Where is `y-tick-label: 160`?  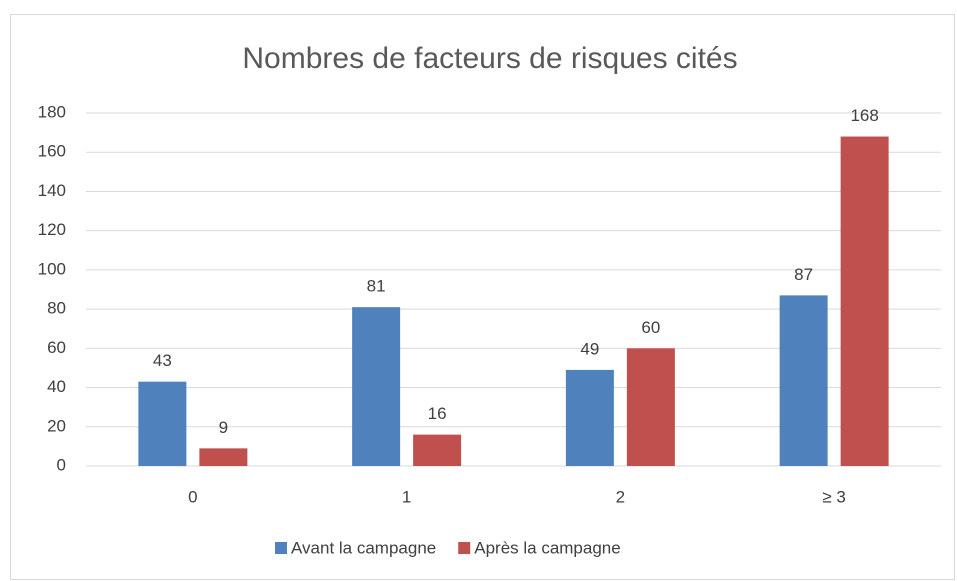 y-tick-label: 160 is located at coordinates (52, 151).